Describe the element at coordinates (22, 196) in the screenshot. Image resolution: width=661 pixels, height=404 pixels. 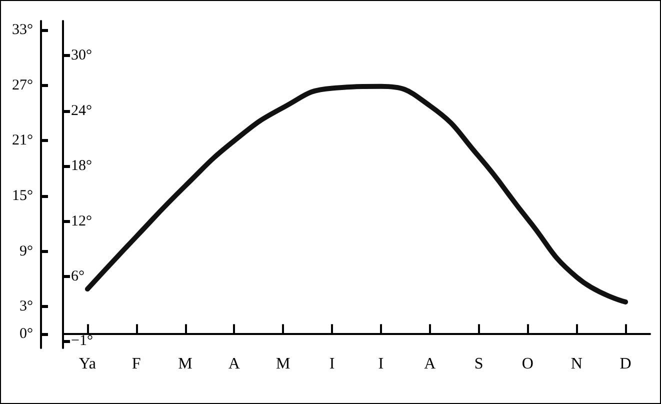
I see `y-tick-label: 15°` at that location.